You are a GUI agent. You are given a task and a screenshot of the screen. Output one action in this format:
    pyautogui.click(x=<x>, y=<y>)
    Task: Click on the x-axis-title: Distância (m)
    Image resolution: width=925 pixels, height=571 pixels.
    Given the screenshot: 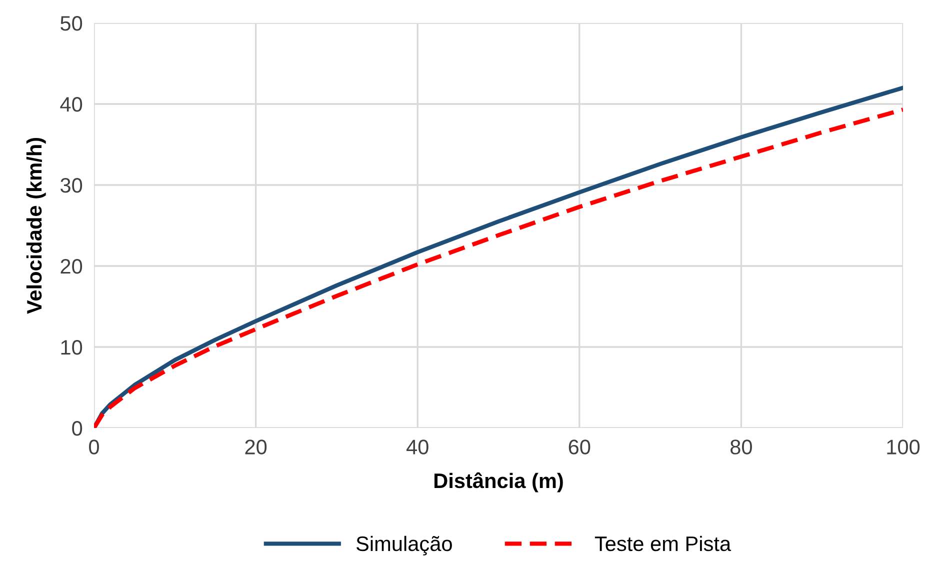 What is the action you would take?
    pyautogui.click(x=498, y=482)
    